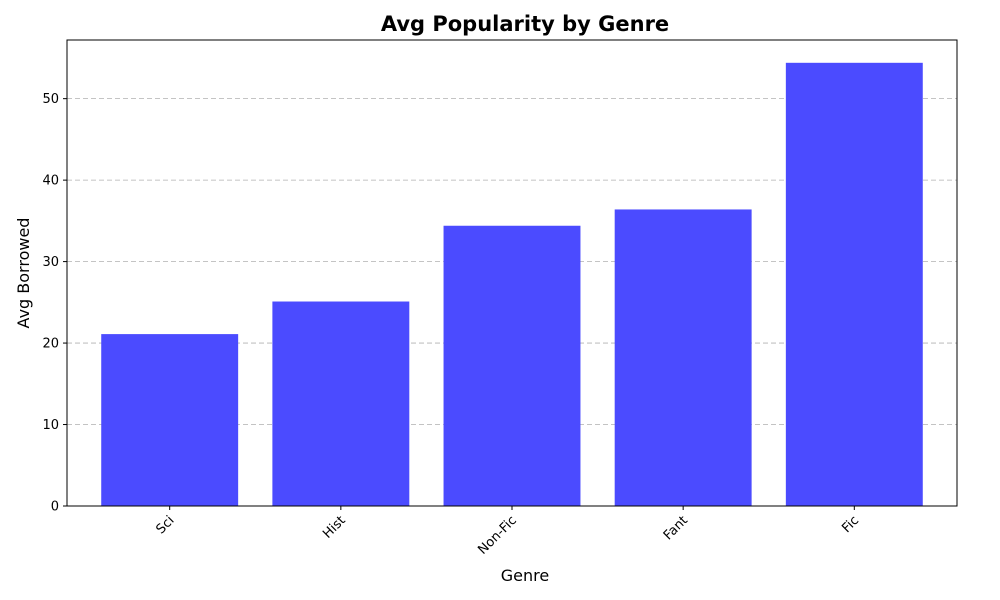 This screenshot has width=1000, height=600. What do you see at coordinates (50, 344) in the screenshot?
I see `y-tick-label: 20` at bounding box center [50, 344].